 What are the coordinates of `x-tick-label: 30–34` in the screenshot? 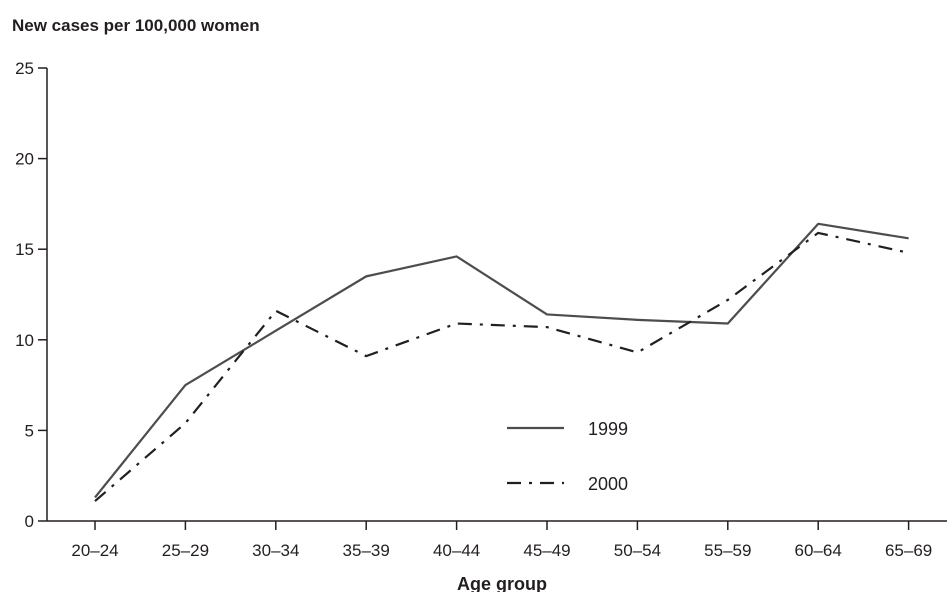 It's located at (275, 550).